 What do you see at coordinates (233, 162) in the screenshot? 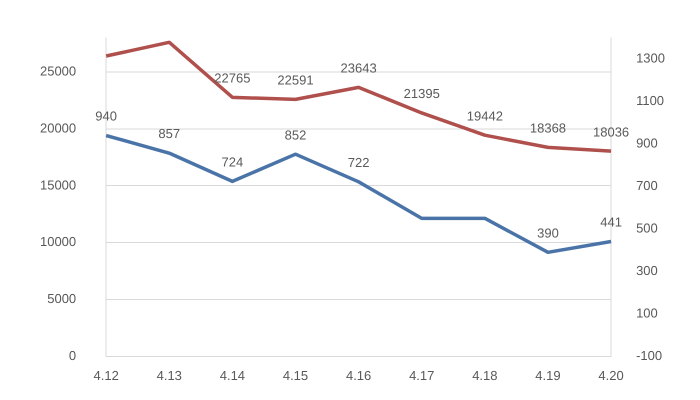
I see `data-label: 724` at bounding box center [233, 162].